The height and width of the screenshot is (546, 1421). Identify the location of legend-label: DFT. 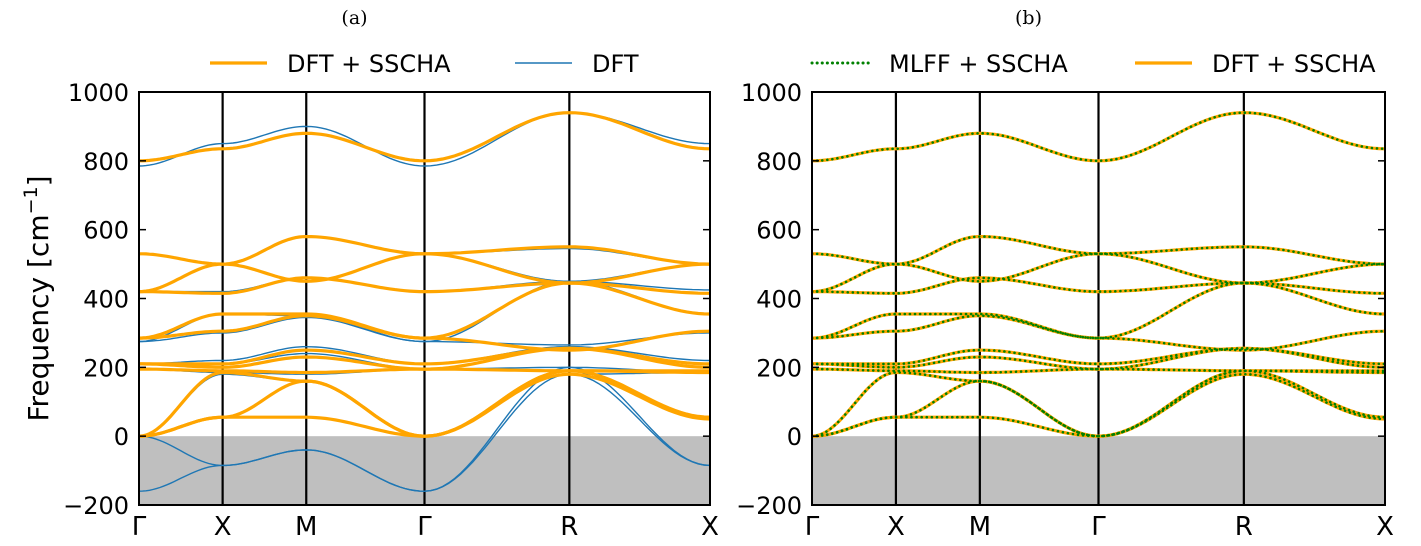
(615, 64).